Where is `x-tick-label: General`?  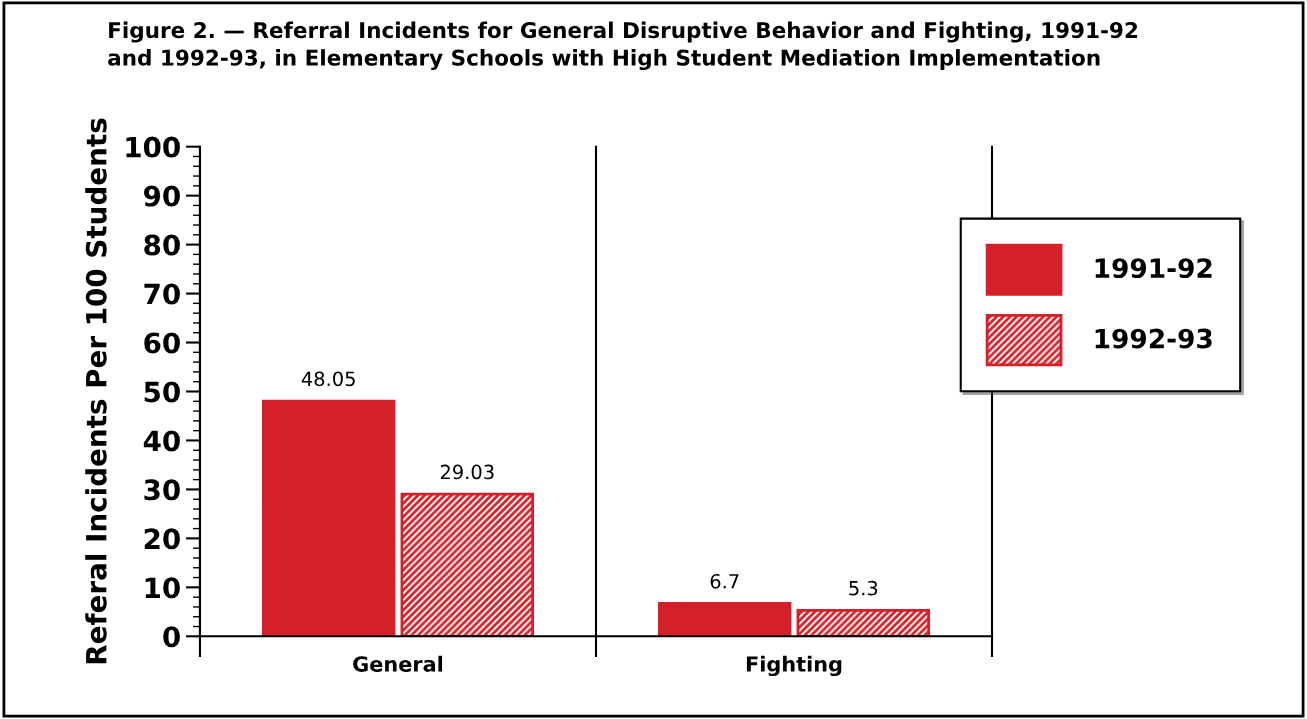 x-tick-label: General is located at coordinates (398, 663).